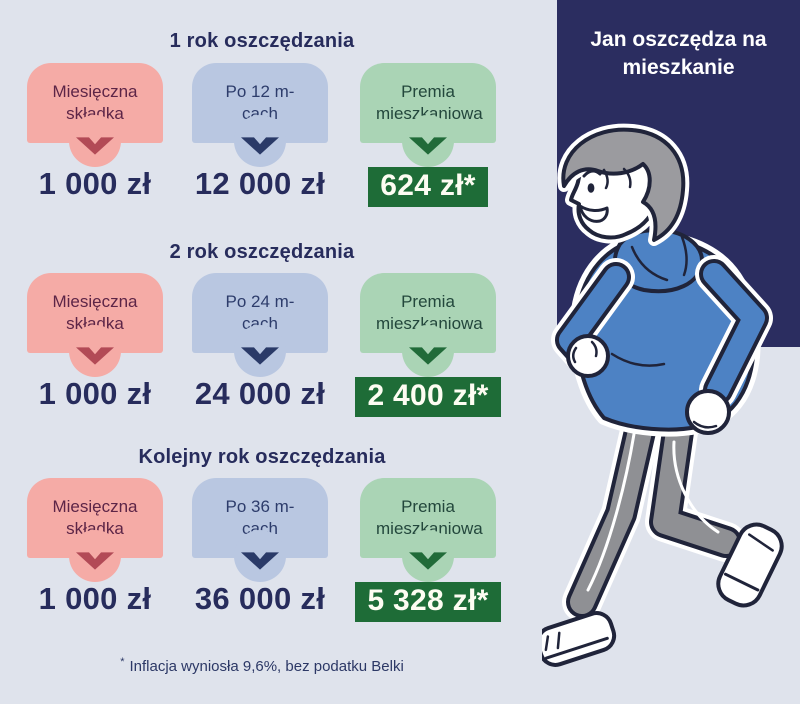 This screenshot has height=704, width=800. What do you see at coordinates (260, 102) in the screenshot?
I see `bubble-label: Po 12 m-cach` at bounding box center [260, 102].